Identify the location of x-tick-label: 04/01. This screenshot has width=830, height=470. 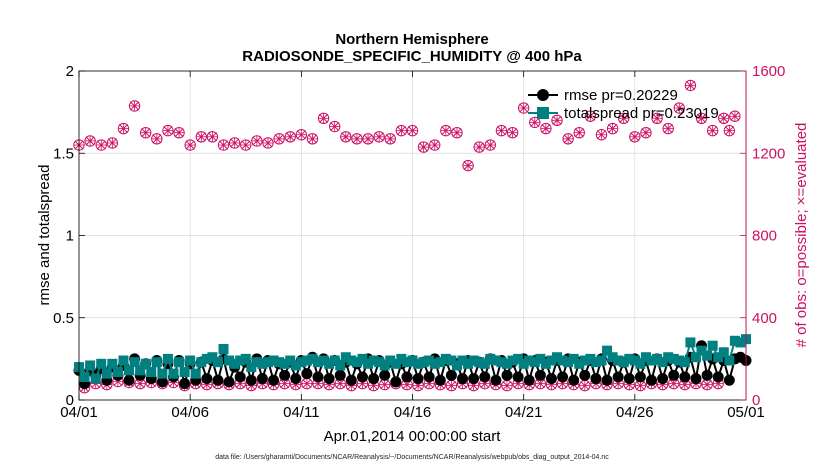
(79, 412).